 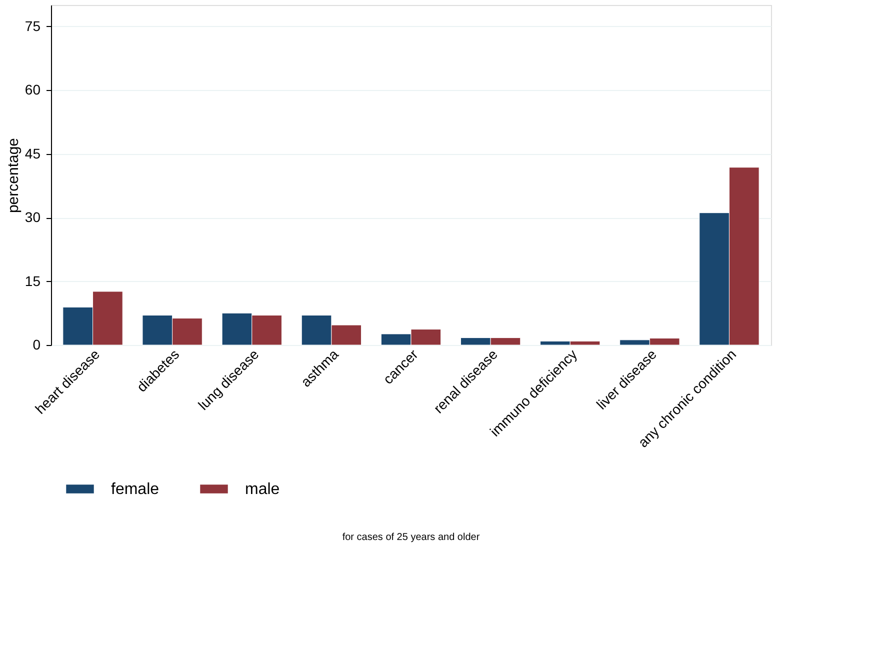 What do you see at coordinates (13, 176) in the screenshot?
I see `y-axis-title: percentage` at bounding box center [13, 176].